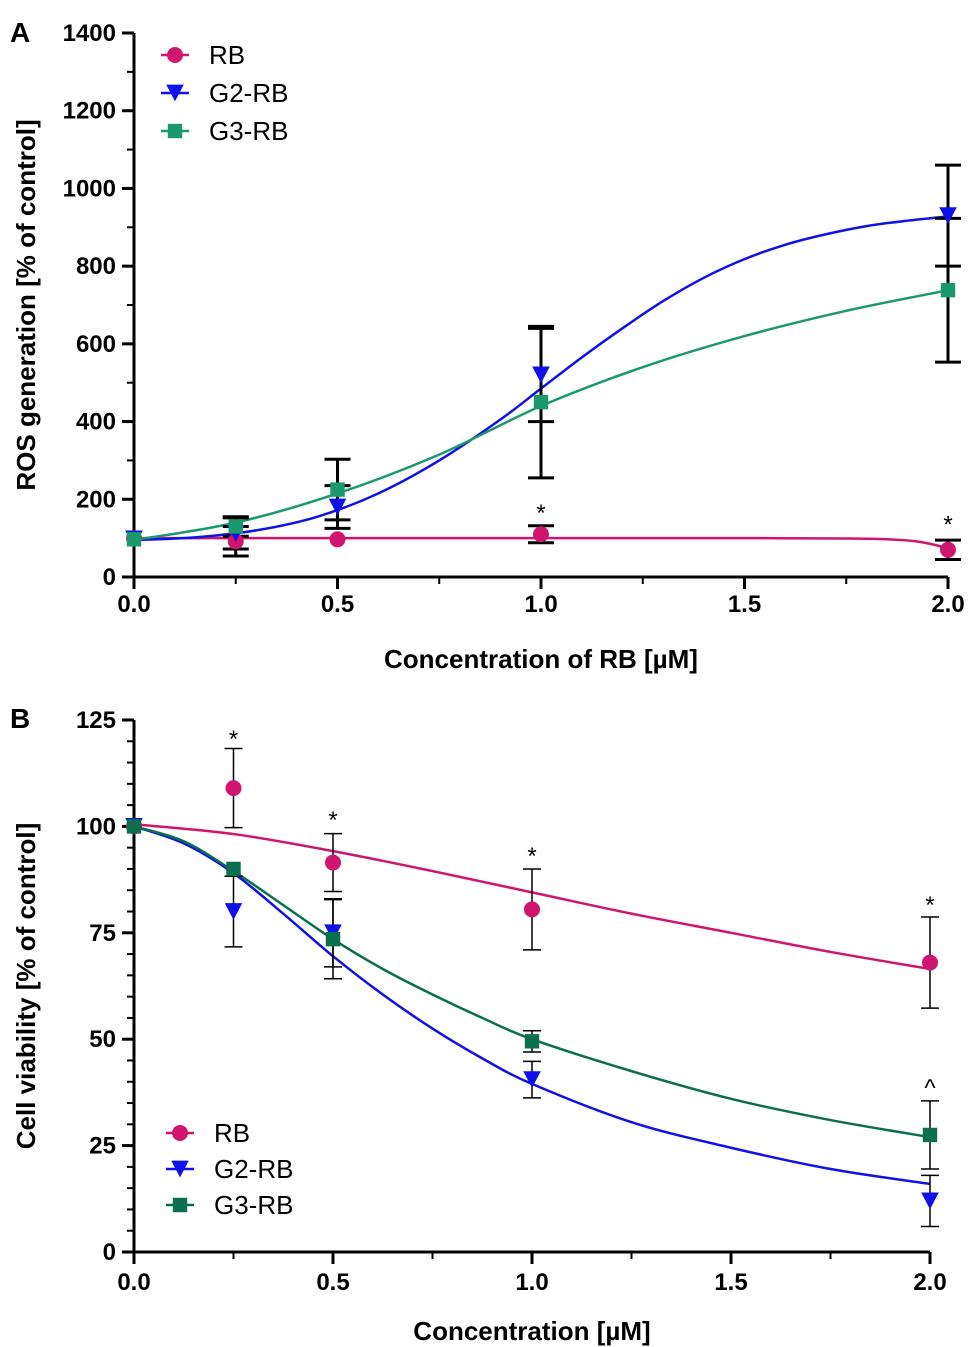 Image resolution: width=971 pixels, height=1347 pixels. What do you see at coordinates (541, 659) in the screenshot?
I see `x-axis-title: Concentration of RB [µM]` at bounding box center [541, 659].